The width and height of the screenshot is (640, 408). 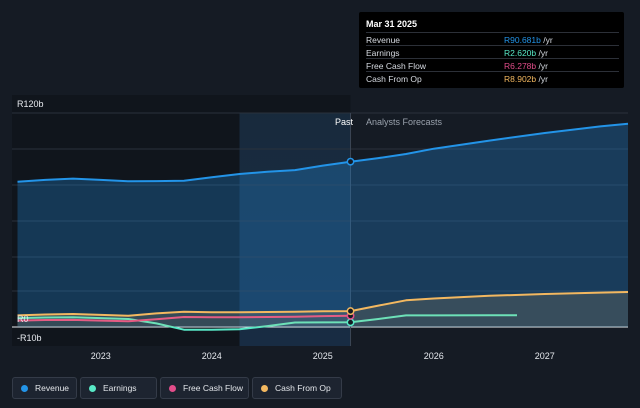 I want to click on tooltip-label: Earnings, so click(x=383, y=53).